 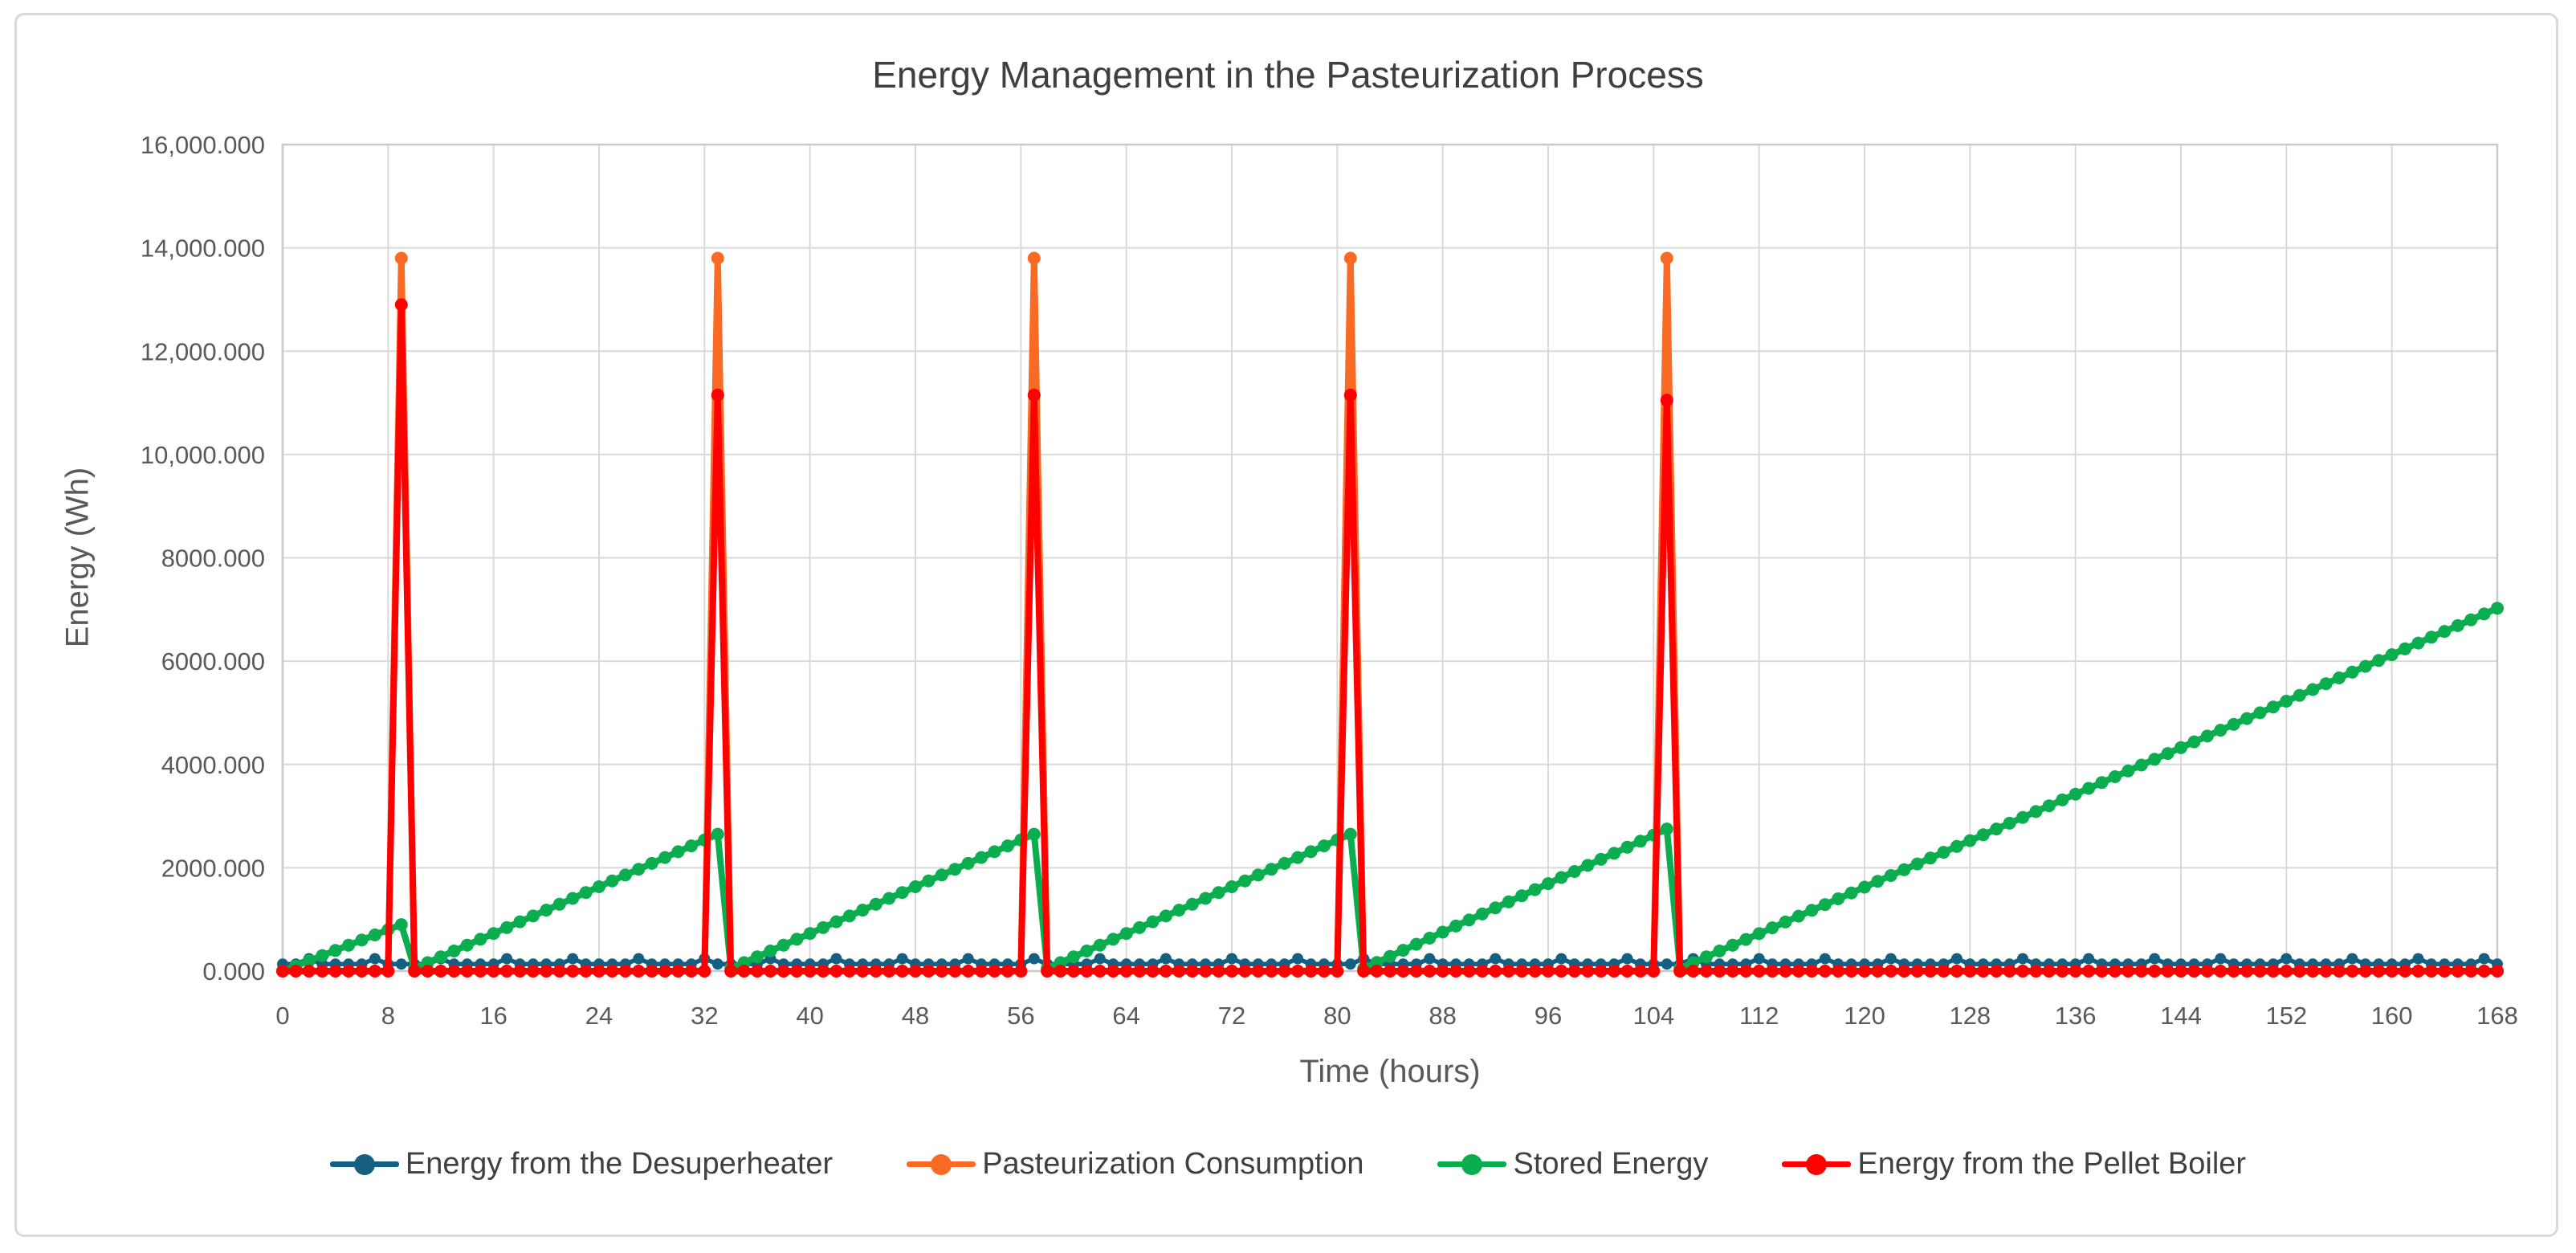 What do you see at coordinates (1611, 1164) in the screenshot?
I see `legend-label: Stored Energy` at bounding box center [1611, 1164].